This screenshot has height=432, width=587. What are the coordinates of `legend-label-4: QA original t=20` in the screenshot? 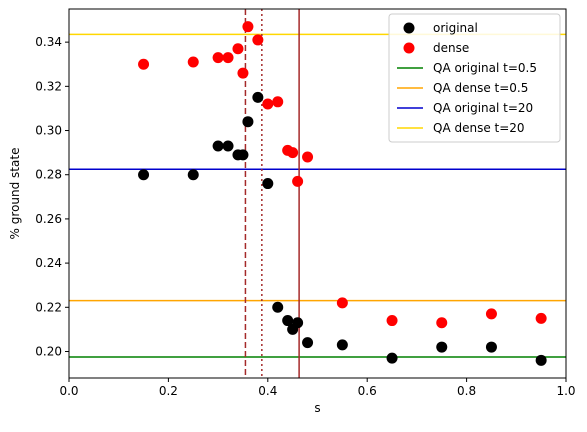 It's located at (483, 108).